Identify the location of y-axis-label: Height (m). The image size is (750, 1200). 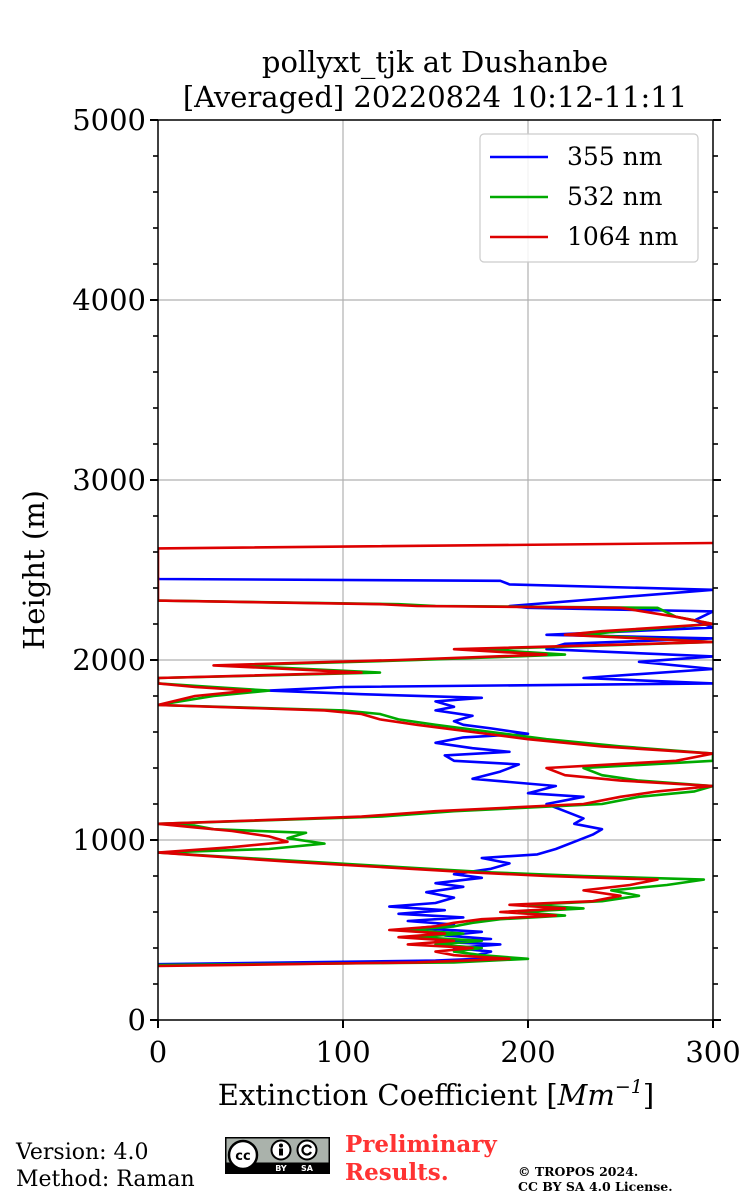
(34, 570).